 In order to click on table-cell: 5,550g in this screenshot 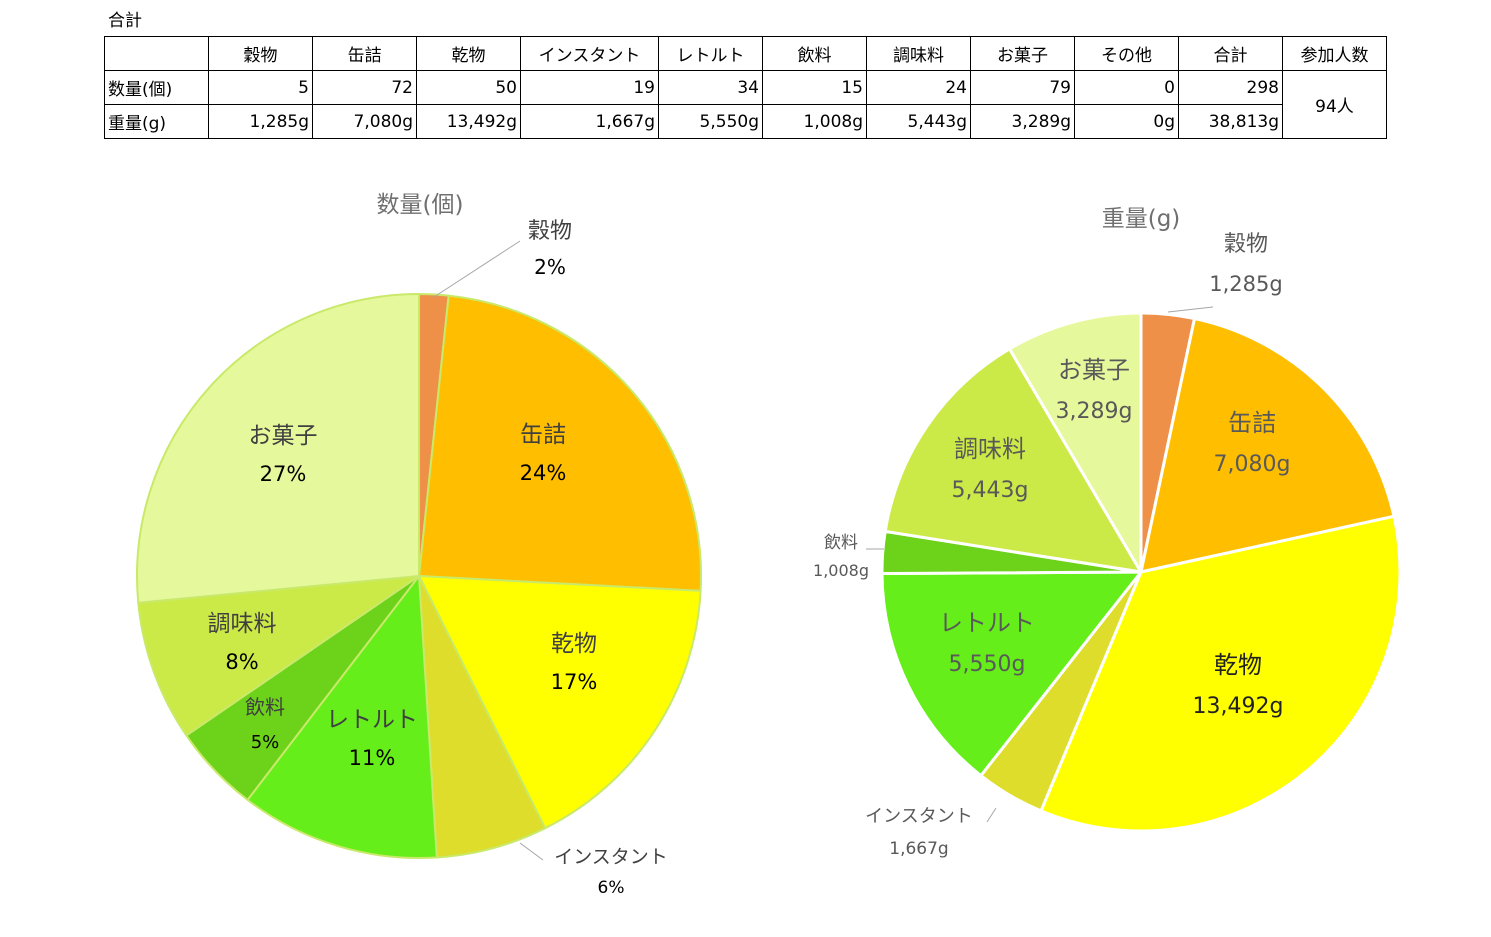, I will do `click(710, 121)`.